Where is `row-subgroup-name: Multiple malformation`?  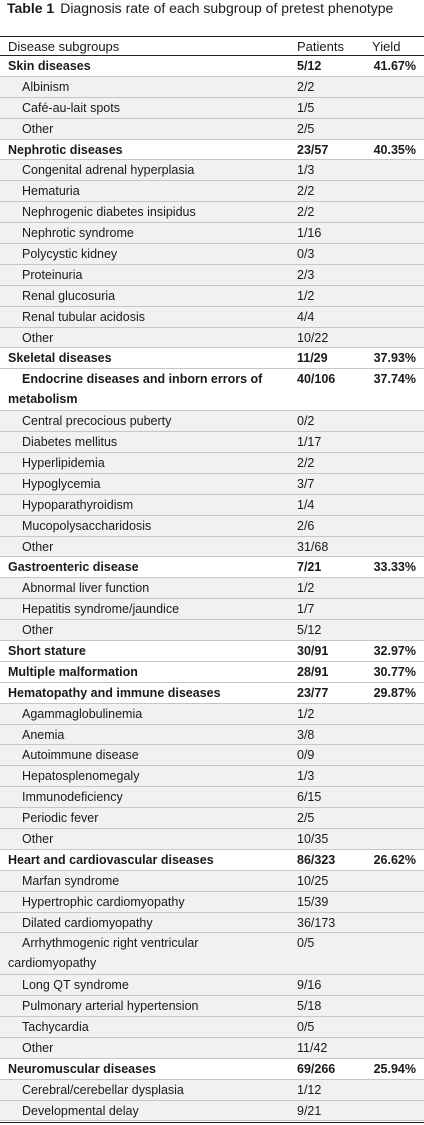
row-subgroup-name: Multiple malformation is located at coordinates (73, 671).